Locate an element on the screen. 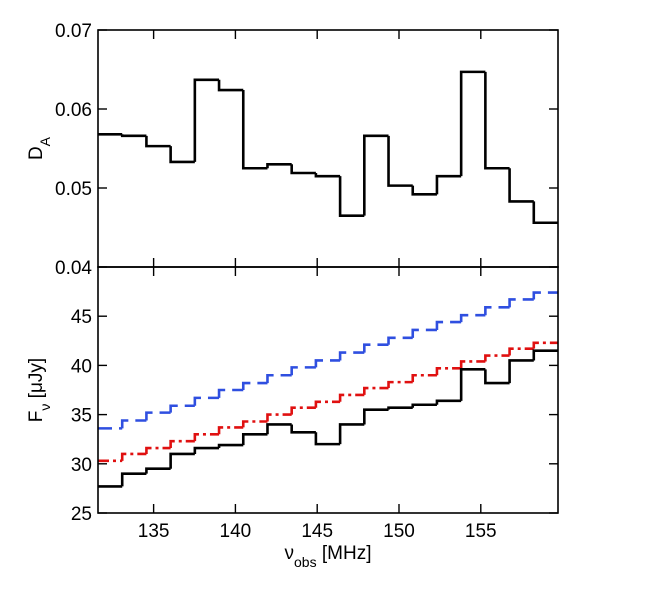 The width and height of the screenshot is (656, 601). x-tick-label: 150 is located at coordinates (399, 531).